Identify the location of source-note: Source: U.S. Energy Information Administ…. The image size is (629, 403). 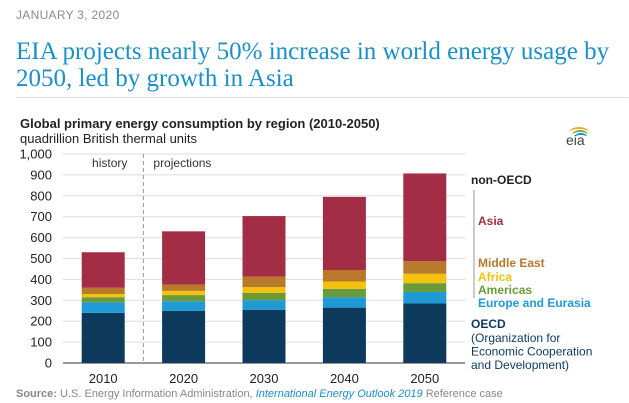
(259, 394).